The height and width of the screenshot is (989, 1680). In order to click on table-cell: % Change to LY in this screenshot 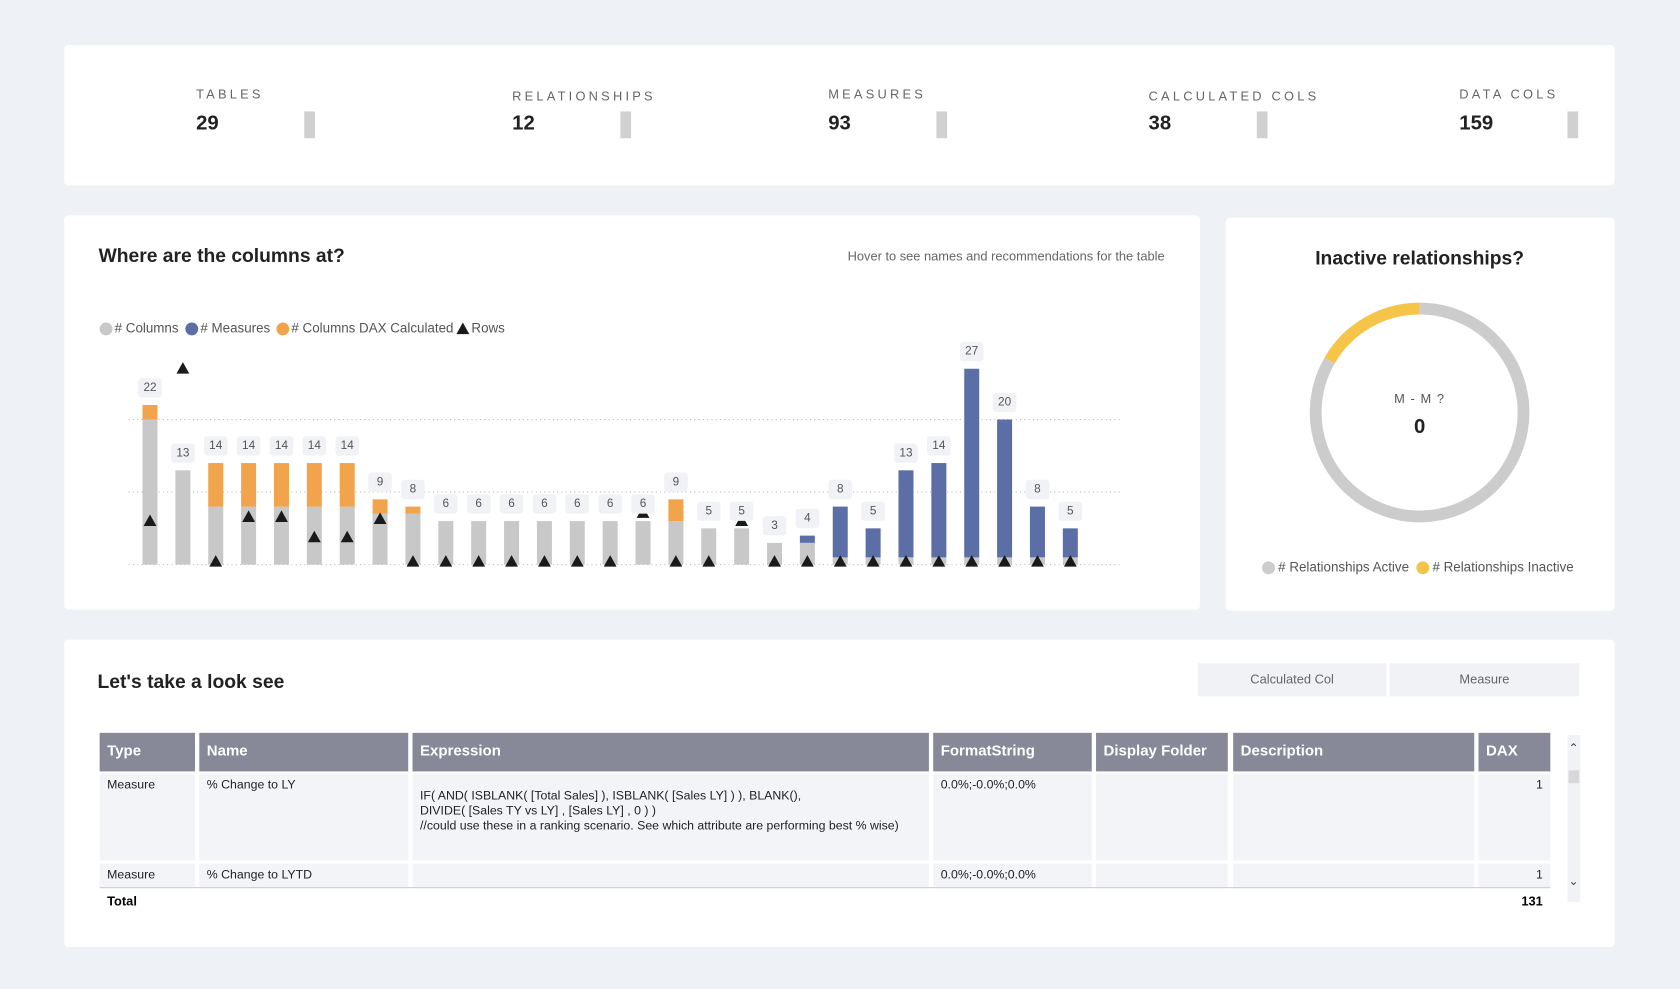, I will do `click(304, 817)`.